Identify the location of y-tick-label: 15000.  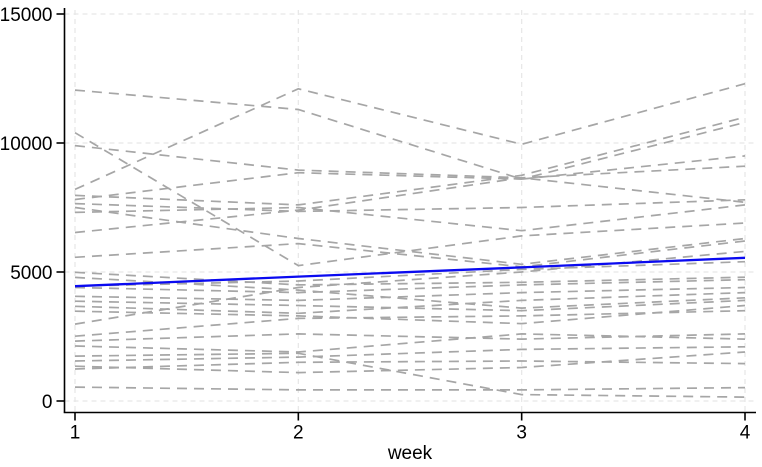
(26, 15).